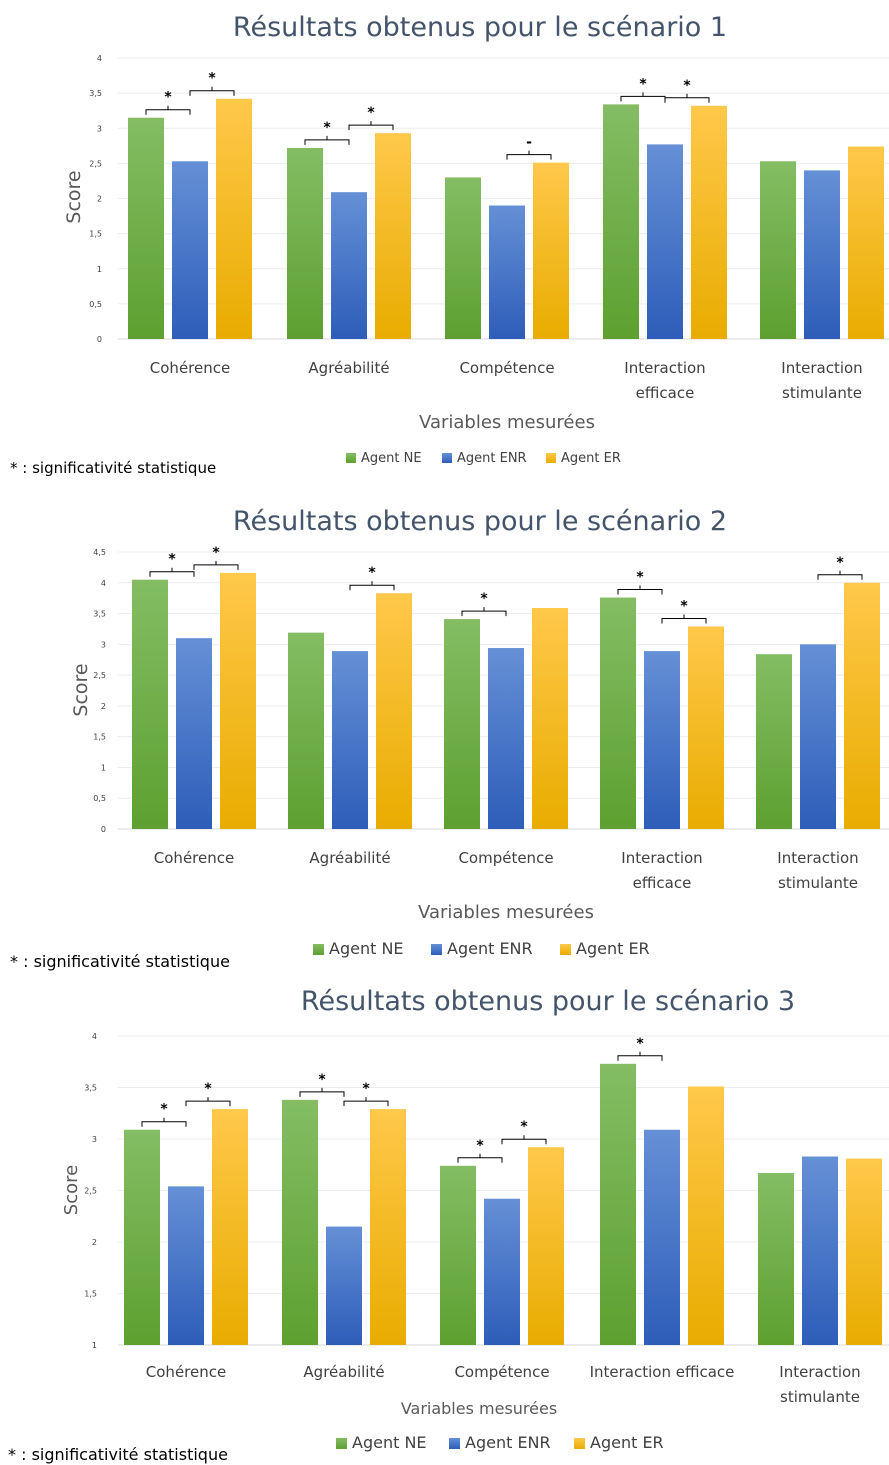 The width and height of the screenshot is (889, 1465). Describe the element at coordinates (548, 1001) in the screenshot. I see `chart-title: Résultats obtenus pour le scénario 3` at that location.